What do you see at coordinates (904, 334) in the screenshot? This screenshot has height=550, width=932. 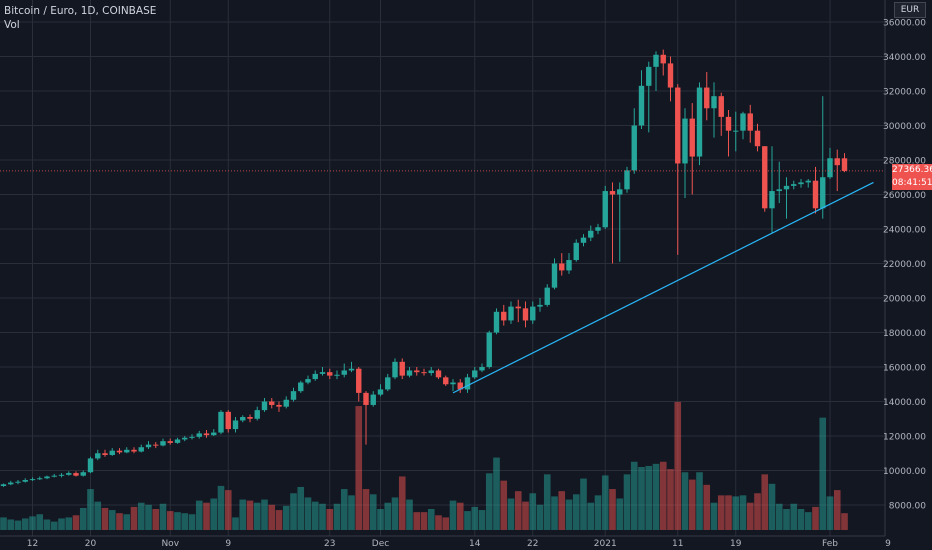 I see `price-tick-label: 18000.00` at bounding box center [904, 334].